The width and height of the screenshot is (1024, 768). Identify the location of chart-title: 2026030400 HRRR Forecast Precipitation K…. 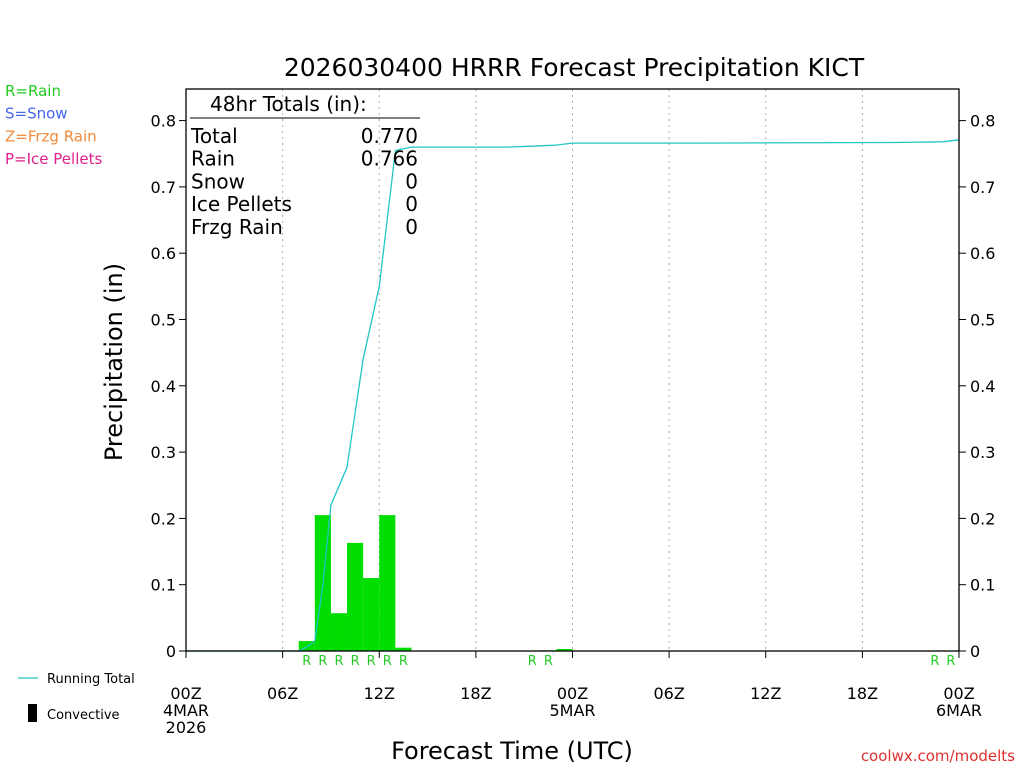
(574, 67).